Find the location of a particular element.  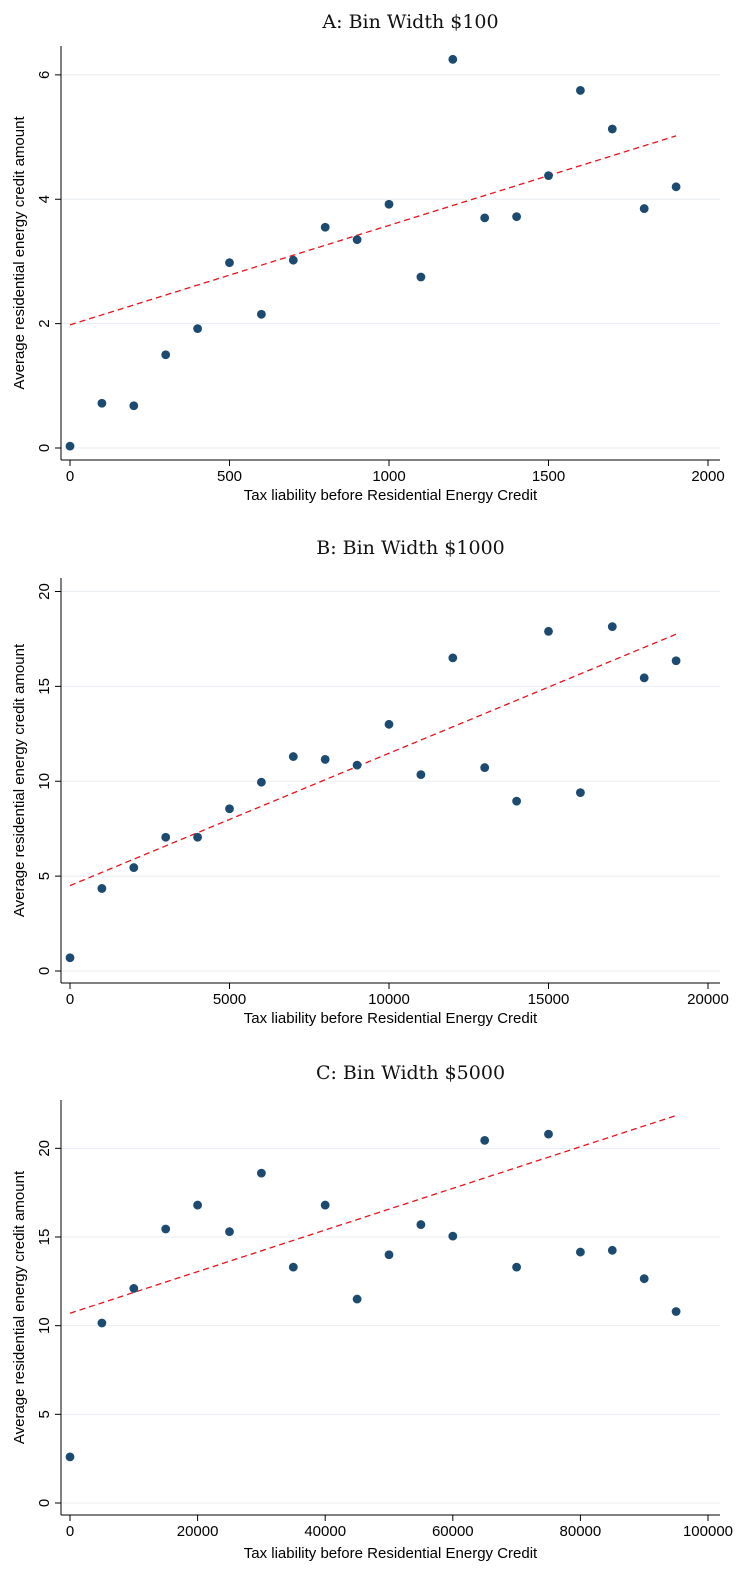

x-tick-label: 5000 is located at coordinates (229, 999).